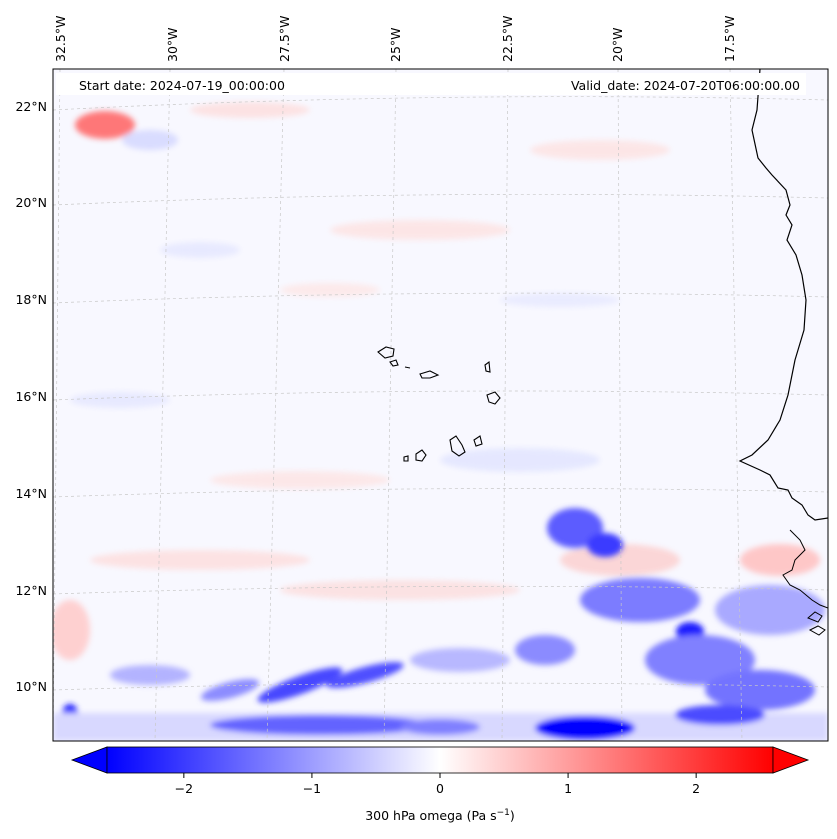  I want to click on colorbar-extend-low, so click(89, 760).